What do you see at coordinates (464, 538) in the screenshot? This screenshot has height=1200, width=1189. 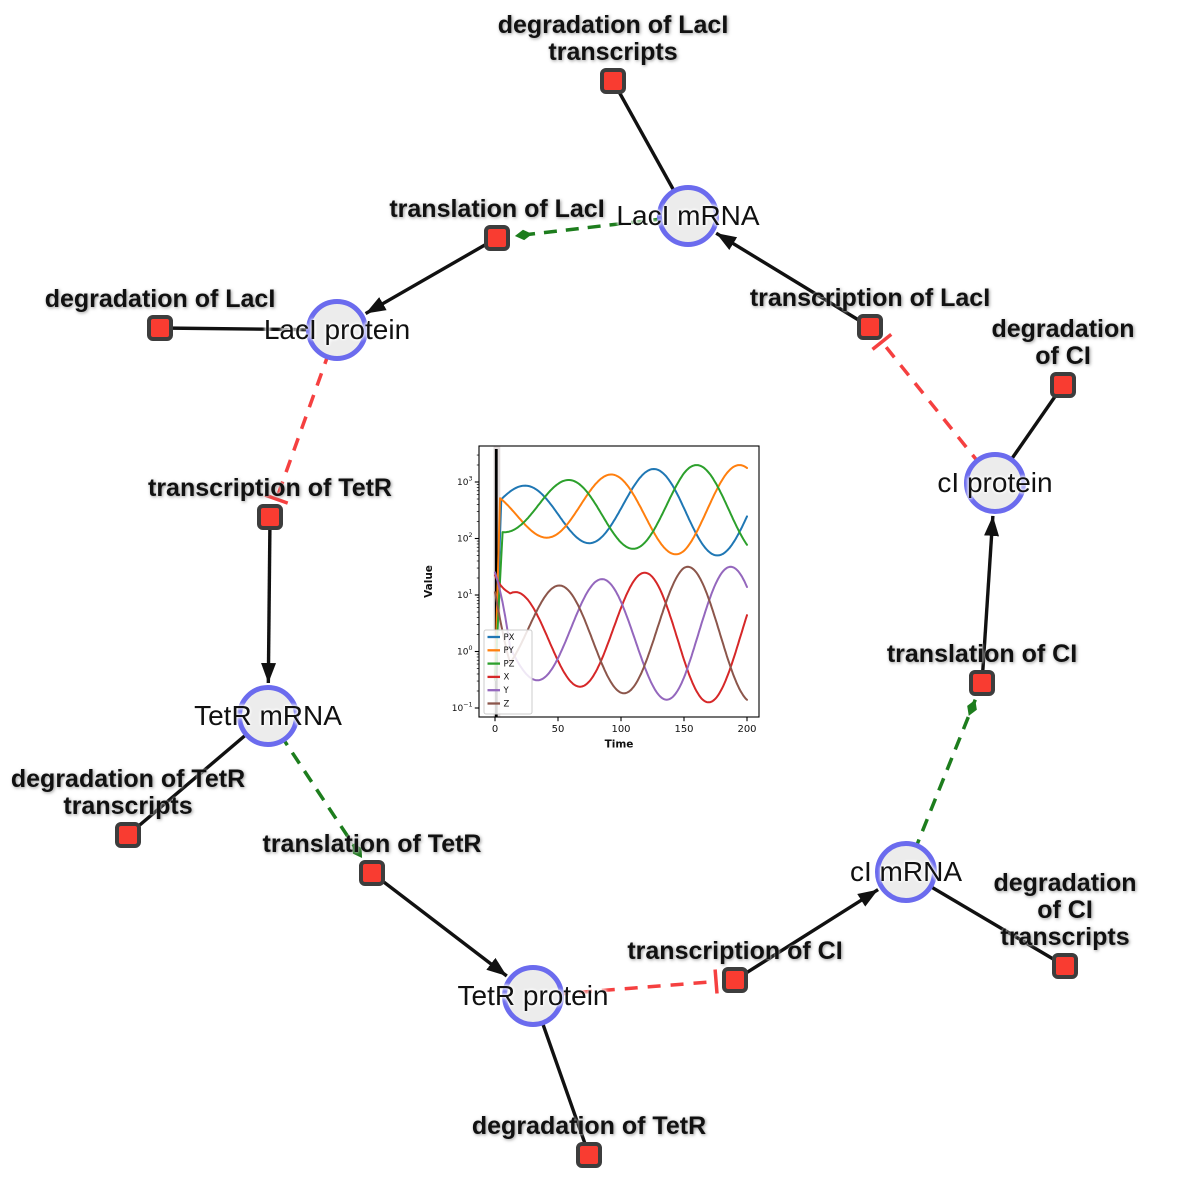 I see `chart-y-tick-label: 10²` at bounding box center [464, 538].